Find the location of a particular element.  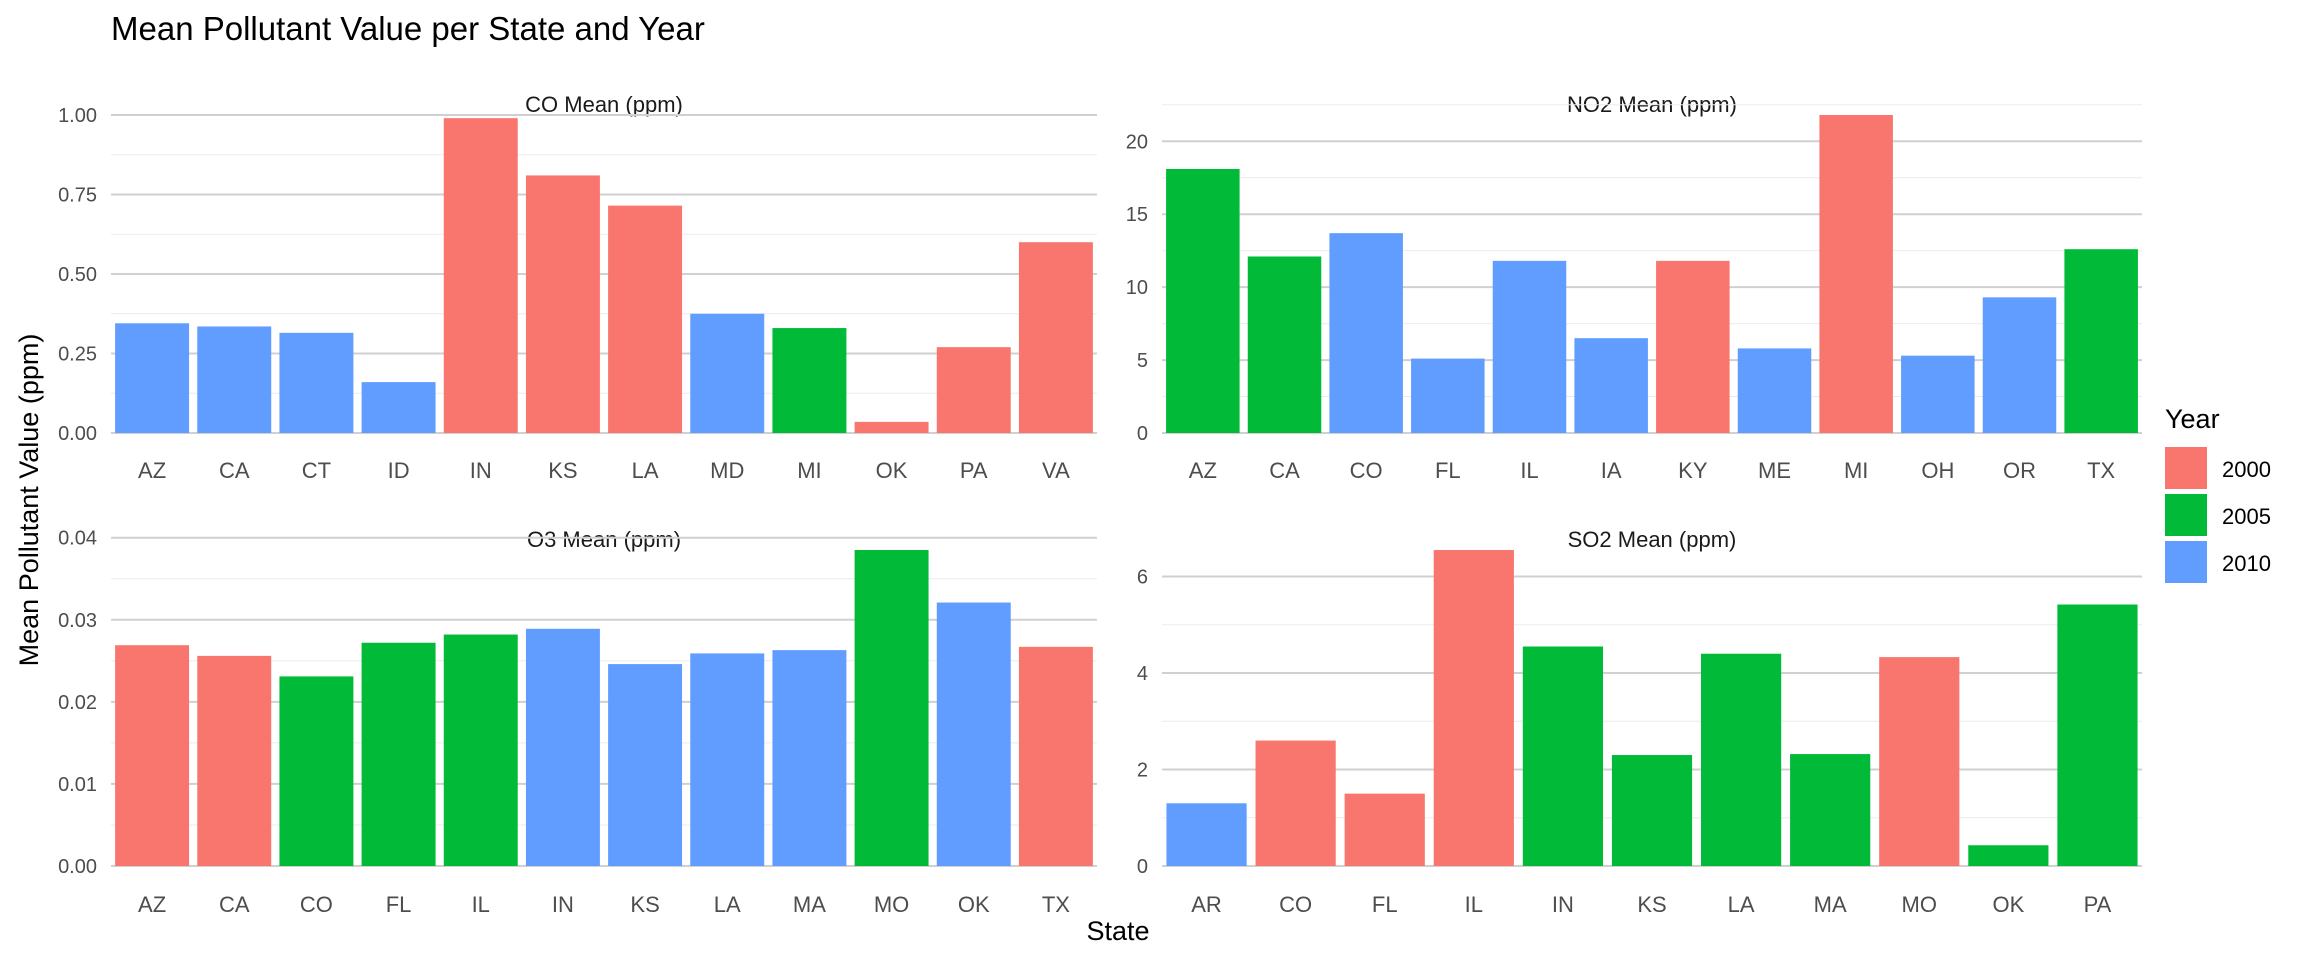

bar-AR is located at coordinates (1206, 834).